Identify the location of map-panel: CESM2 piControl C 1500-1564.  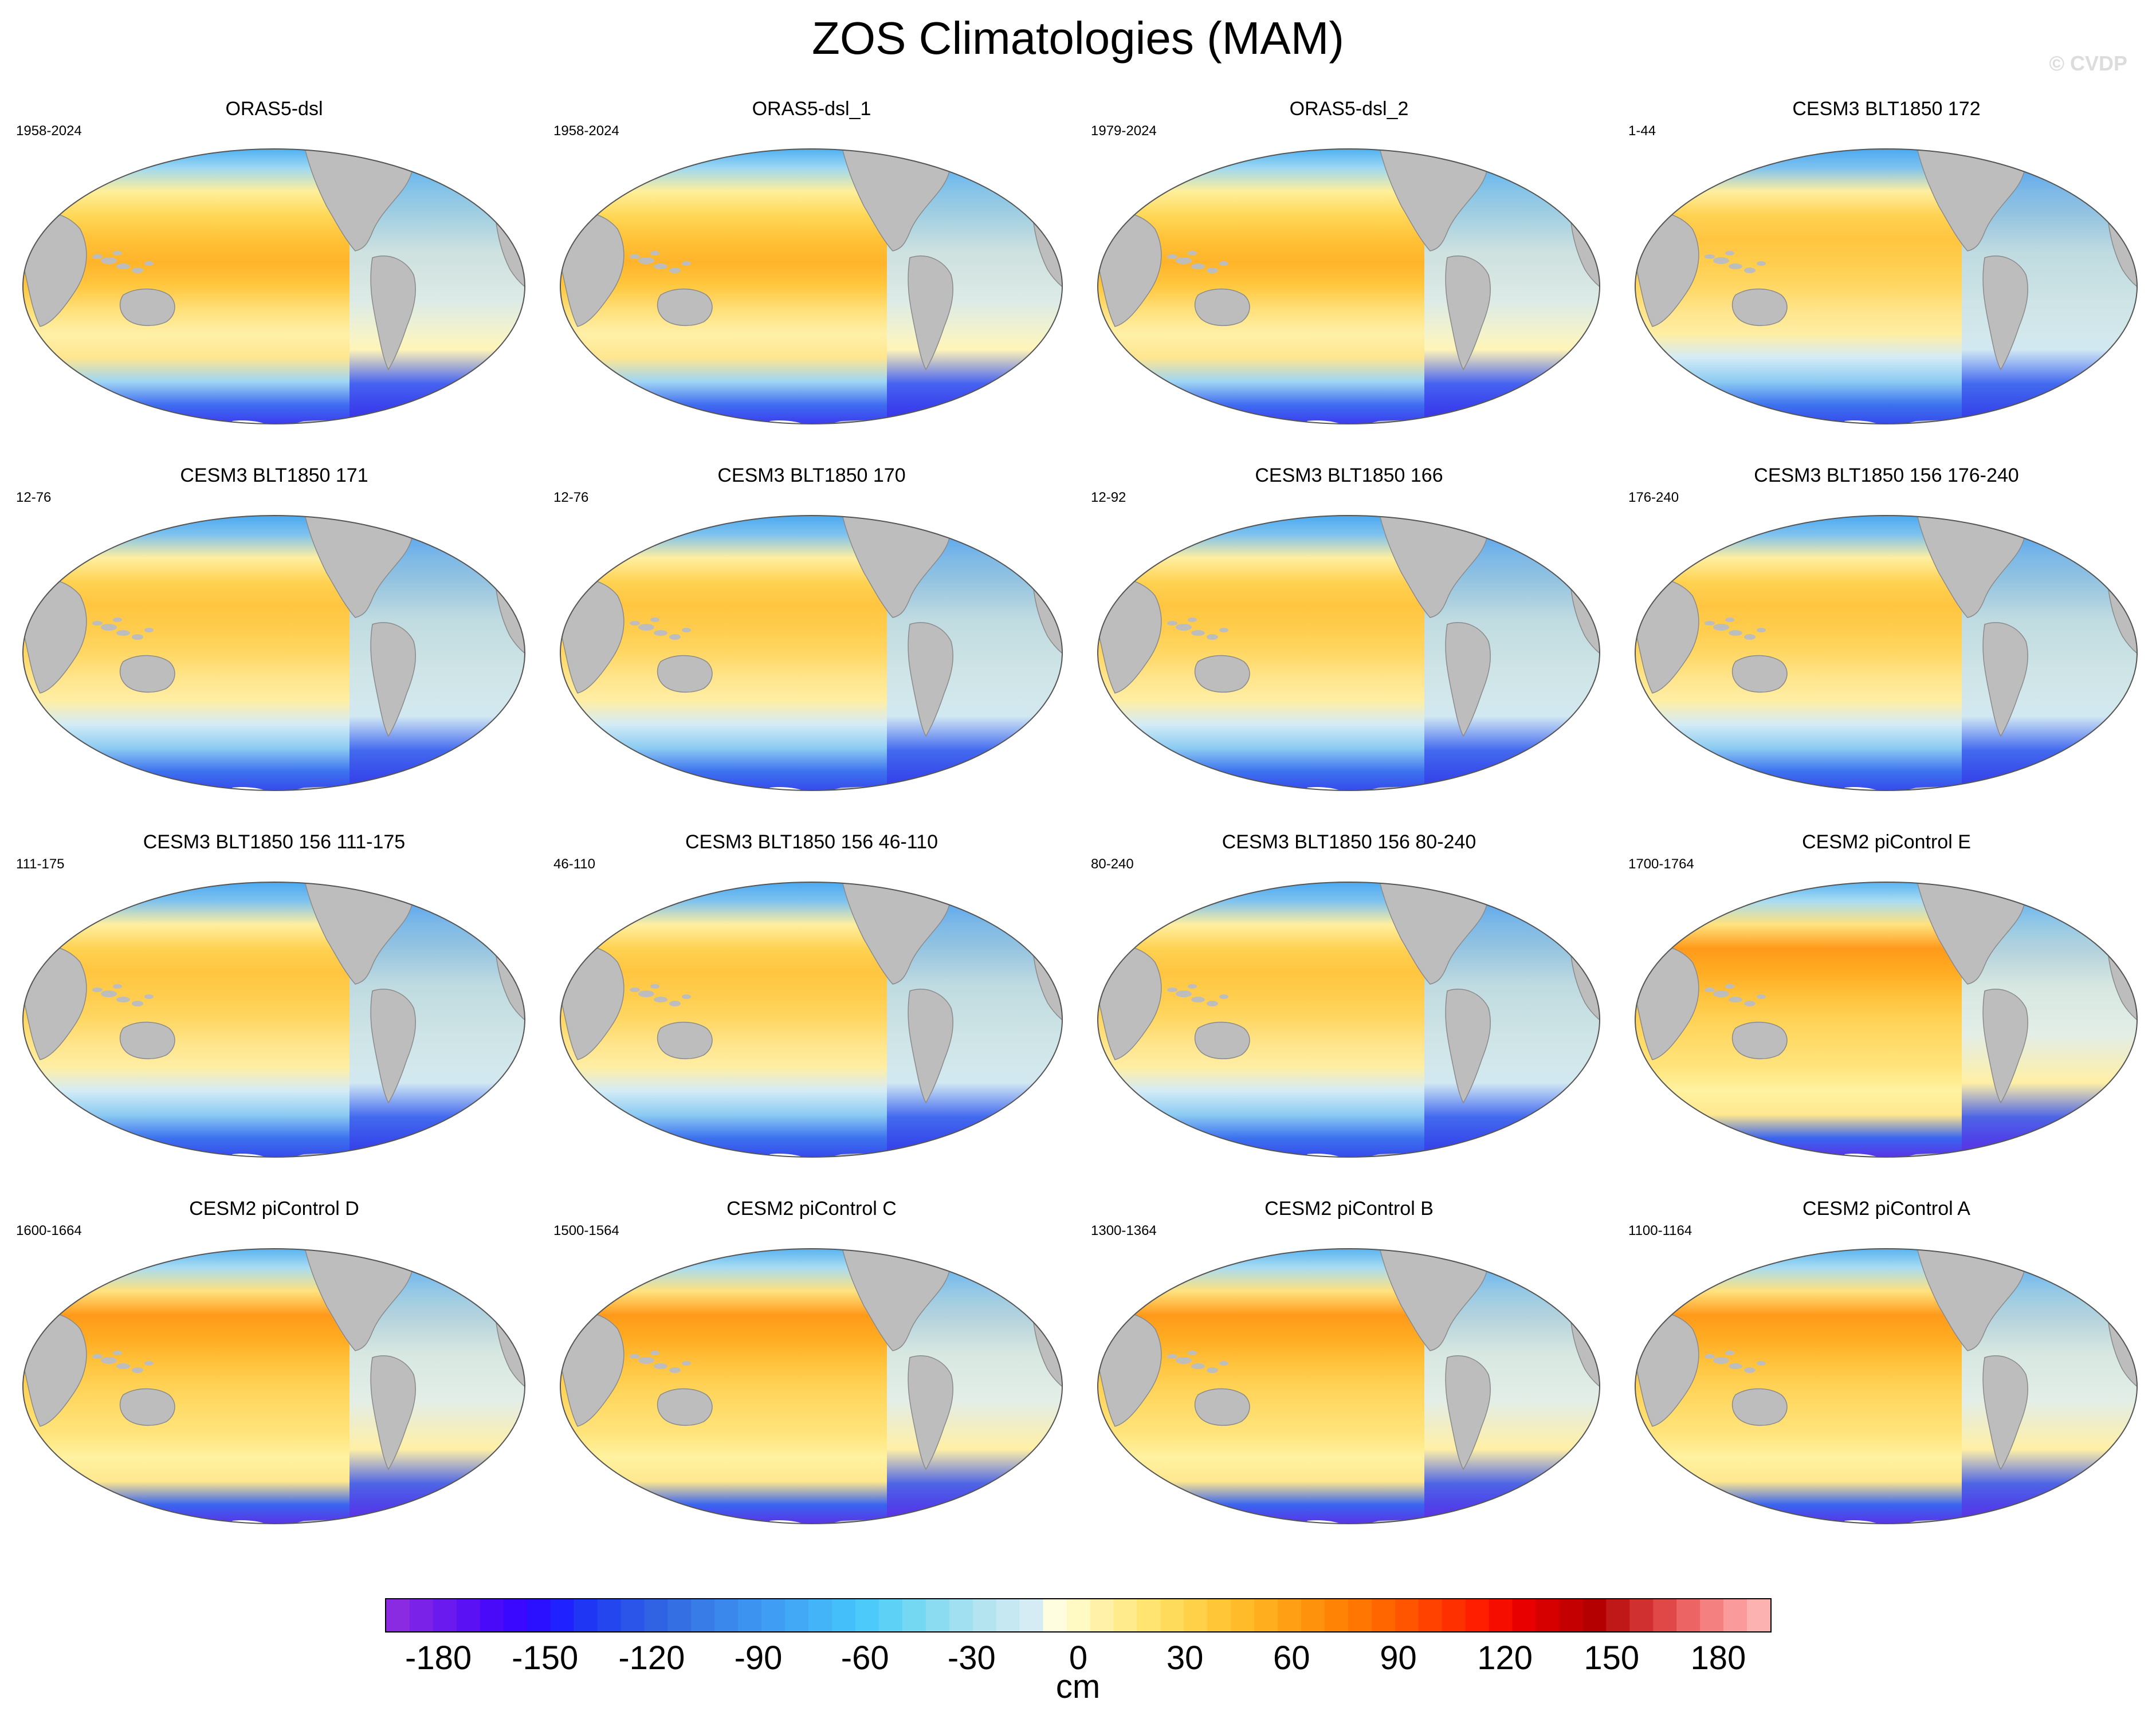
(811, 1374).